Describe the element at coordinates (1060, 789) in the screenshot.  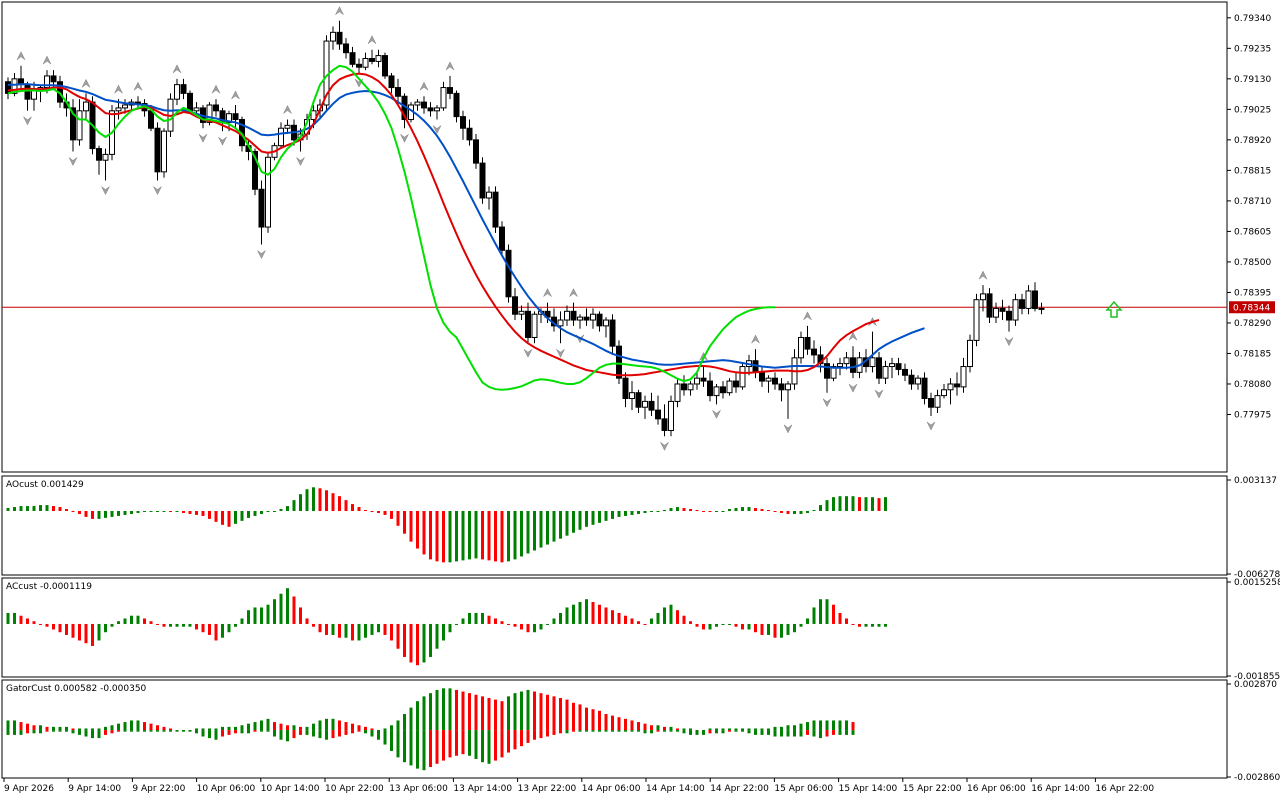
I see `time-tick-label: 16 Apr 14:00` at that location.